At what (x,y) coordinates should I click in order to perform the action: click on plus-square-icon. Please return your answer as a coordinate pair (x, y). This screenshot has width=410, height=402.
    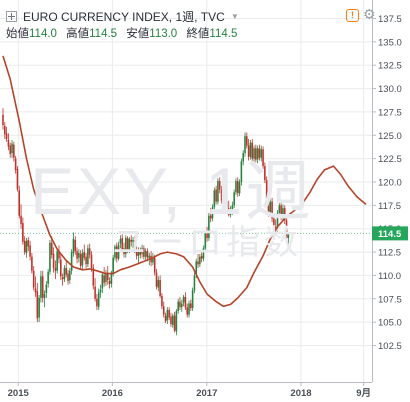
    Looking at the image, I should click on (11, 16).